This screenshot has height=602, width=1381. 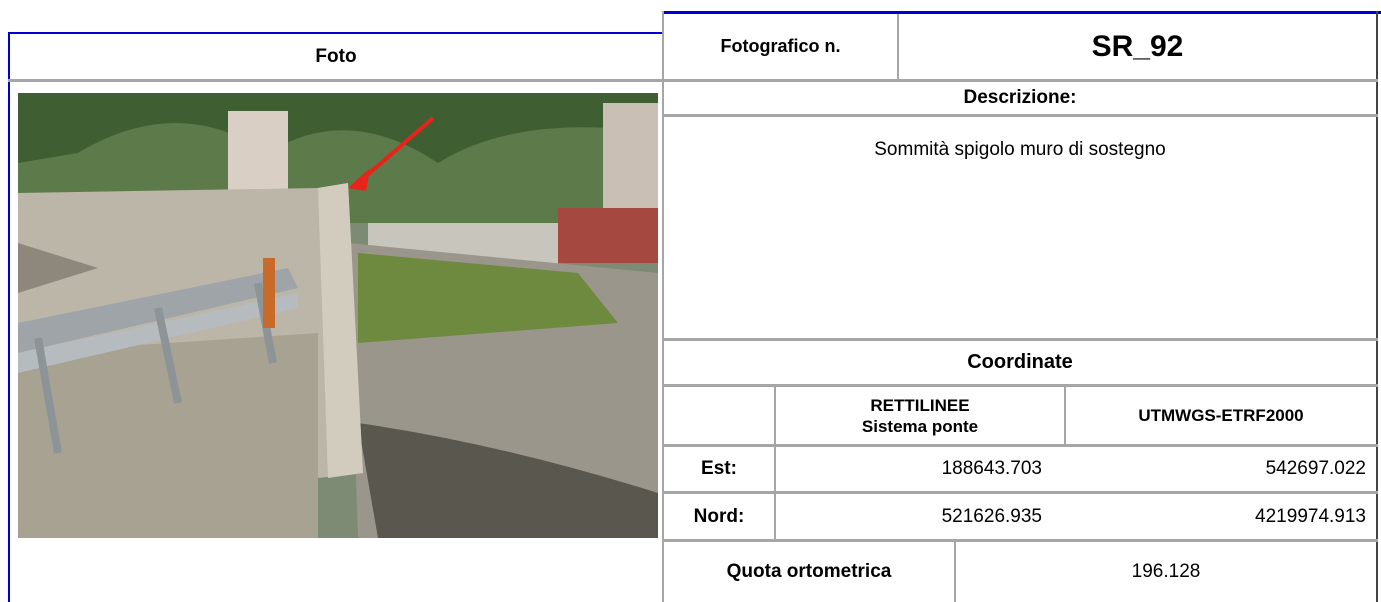 What do you see at coordinates (1020, 149) in the screenshot?
I see `description: Sommità spigolo muro di sostegno` at bounding box center [1020, 149].